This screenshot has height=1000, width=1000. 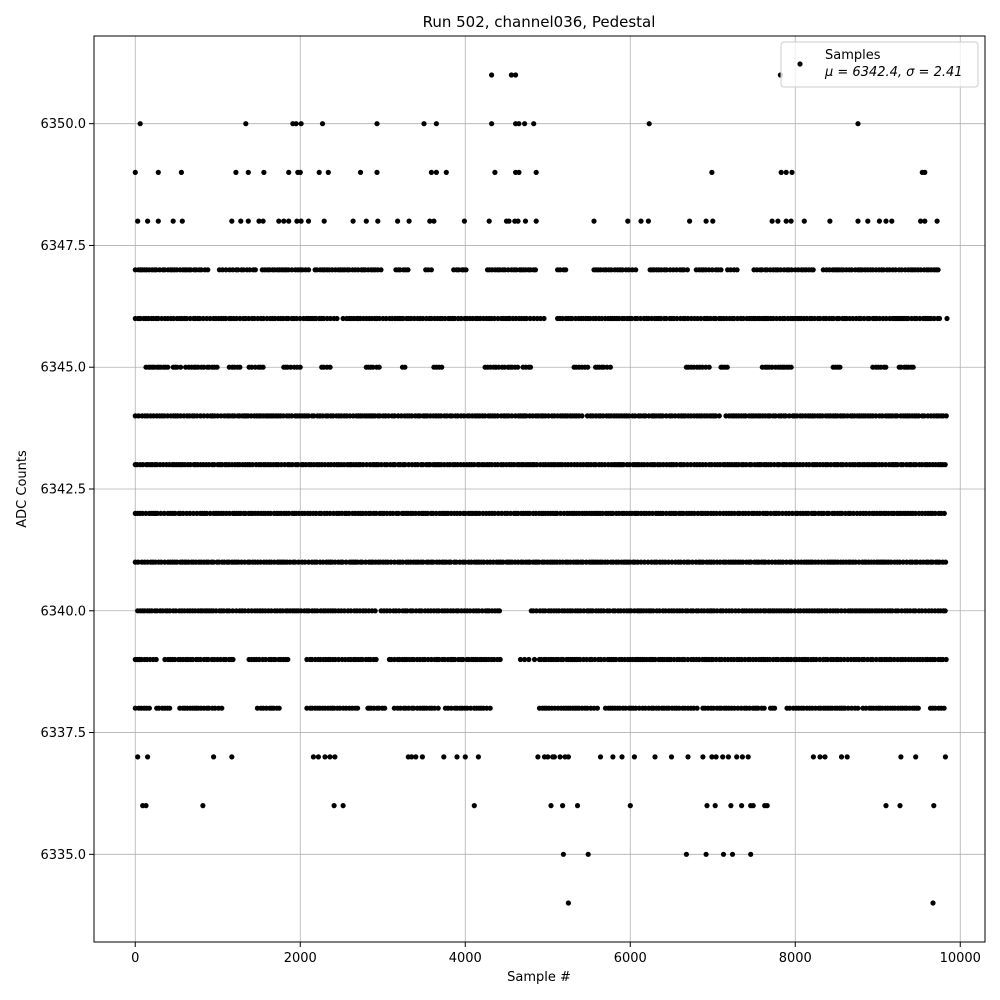 What do you see at coordinates (853, 55) in the screenshot?
I see `legend-series-name: Samples` at bounding box center [853, 55].